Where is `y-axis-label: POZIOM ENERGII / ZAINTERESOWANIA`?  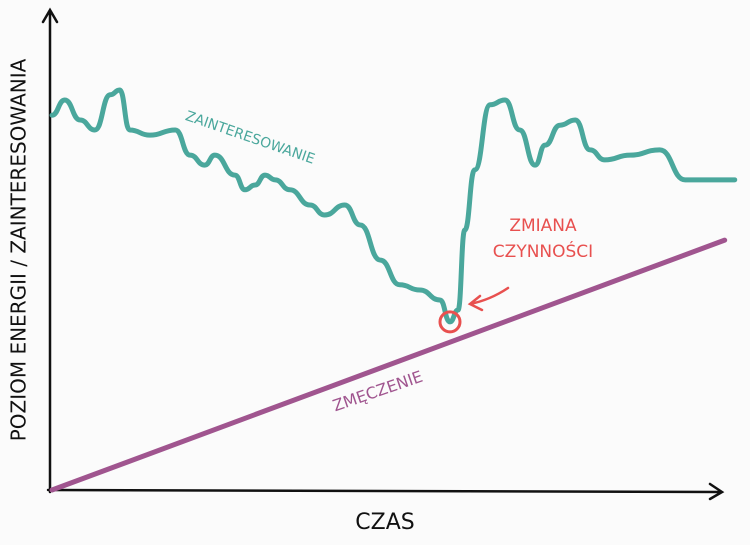
y-axis-label: POZIOM ENERGII / ZAINTERESOWANIA is located at coordinates (19, 249).